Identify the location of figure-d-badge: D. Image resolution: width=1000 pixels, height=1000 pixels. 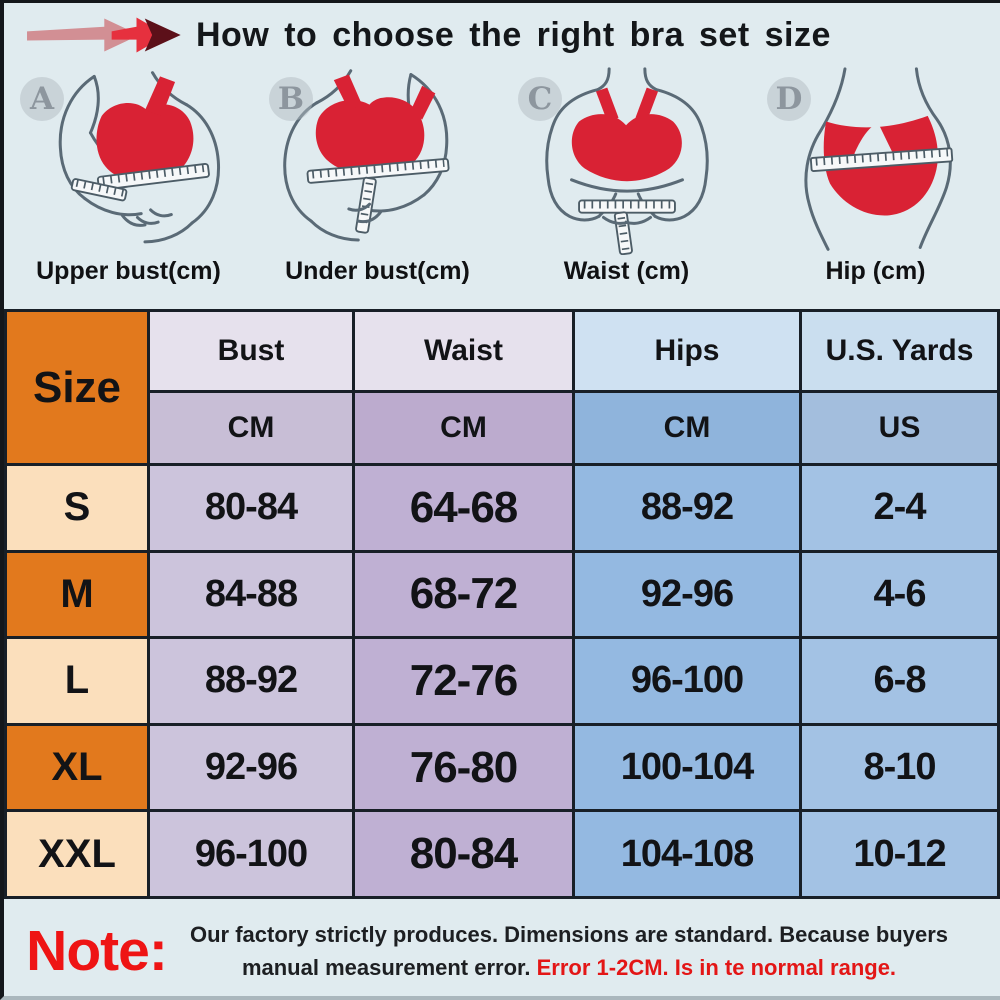
(789, 99).